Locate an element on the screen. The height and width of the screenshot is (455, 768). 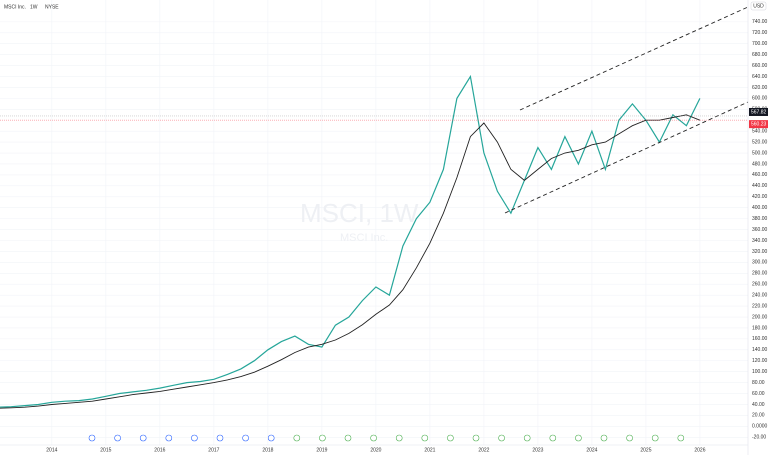
x-tick-label: 2025 is located at coordinates (645, 450).